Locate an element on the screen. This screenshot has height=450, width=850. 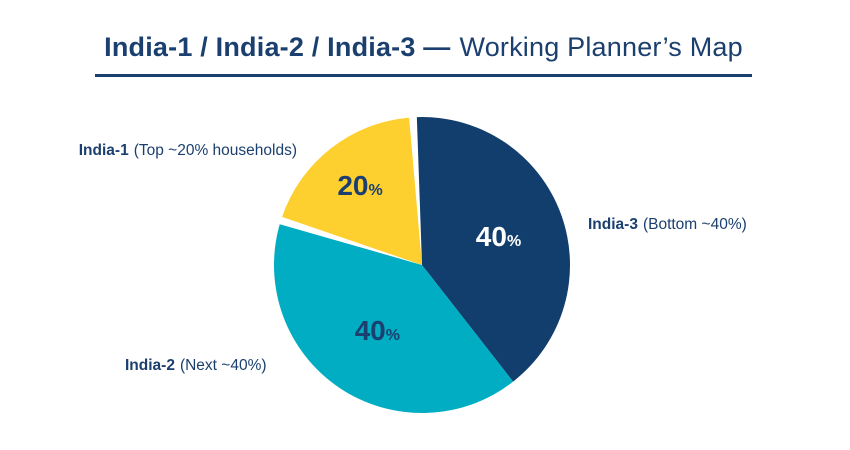
slice-label-india-3: India-3 (Bottom ~40%) is located at coordinates (667, 225).